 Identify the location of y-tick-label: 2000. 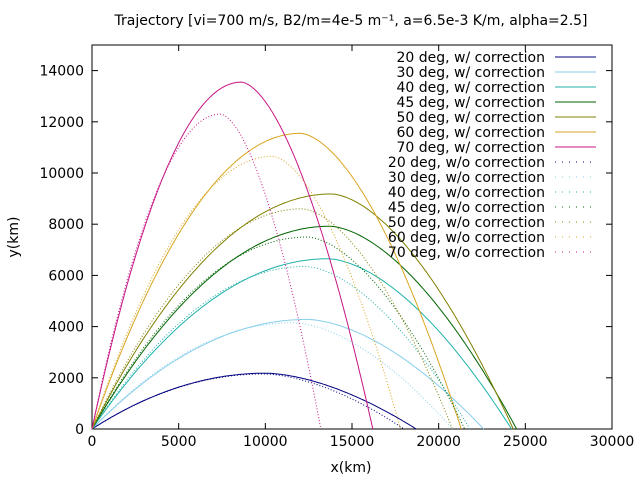
(66, 379).